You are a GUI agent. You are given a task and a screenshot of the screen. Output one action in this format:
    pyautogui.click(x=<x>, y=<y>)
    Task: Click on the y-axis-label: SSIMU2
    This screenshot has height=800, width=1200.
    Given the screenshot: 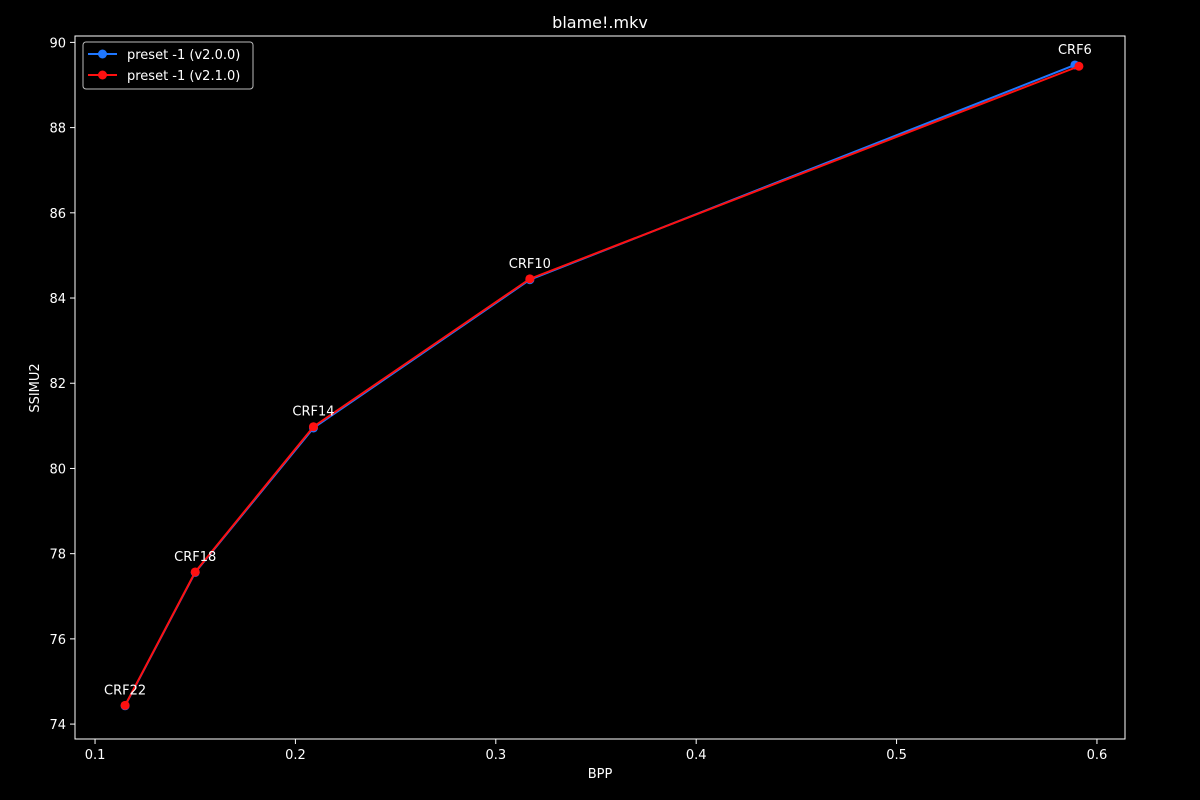 What is the action you would take?
    pyautogui.click(x=35, y=387)
    